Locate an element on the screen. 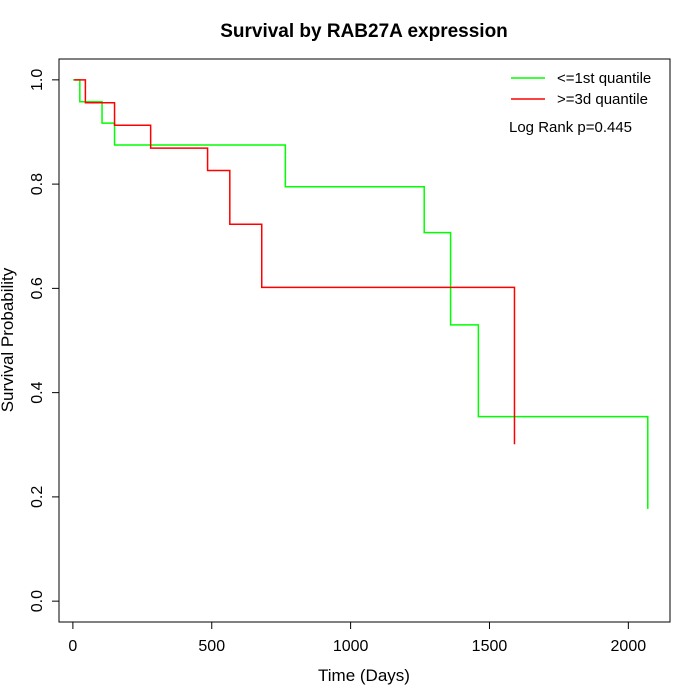 This screenshot has height=700, width=700. y-tick-label: 1.0 is located at coordinates (37, 80).